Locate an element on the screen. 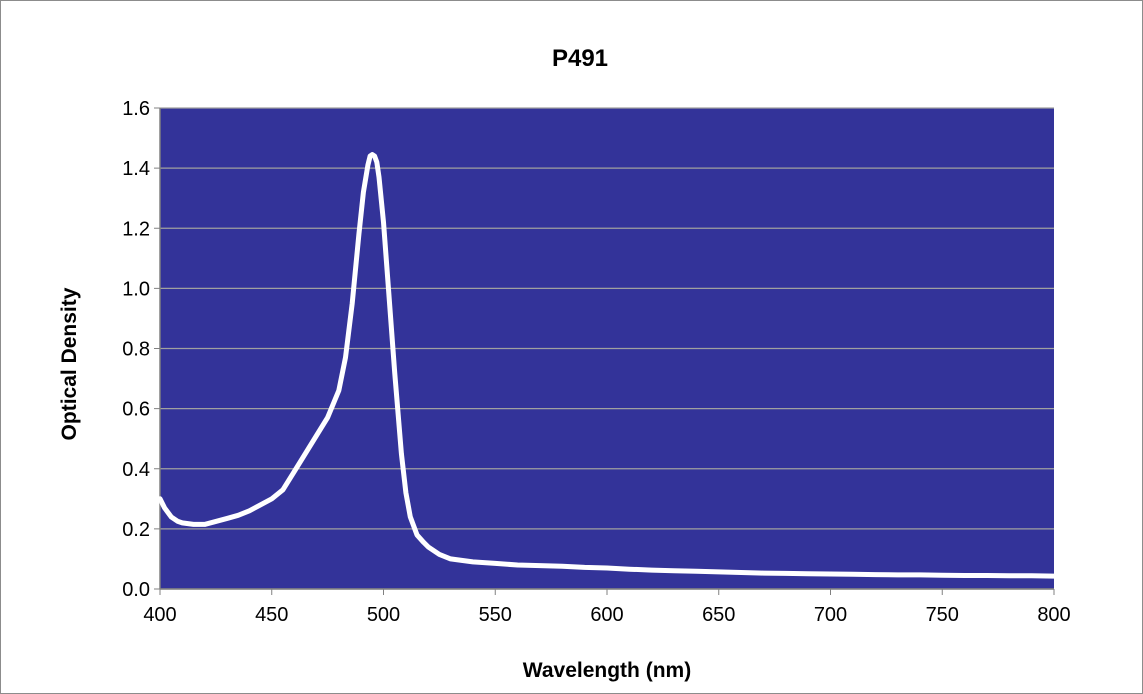 The height and width of the screenshot is (694, 1143). y-tick-labels: 0.0 0.2 0.4 0.6 0.8 1.0 1.2 1.4 1.6 is located at coordinates (141, 349).